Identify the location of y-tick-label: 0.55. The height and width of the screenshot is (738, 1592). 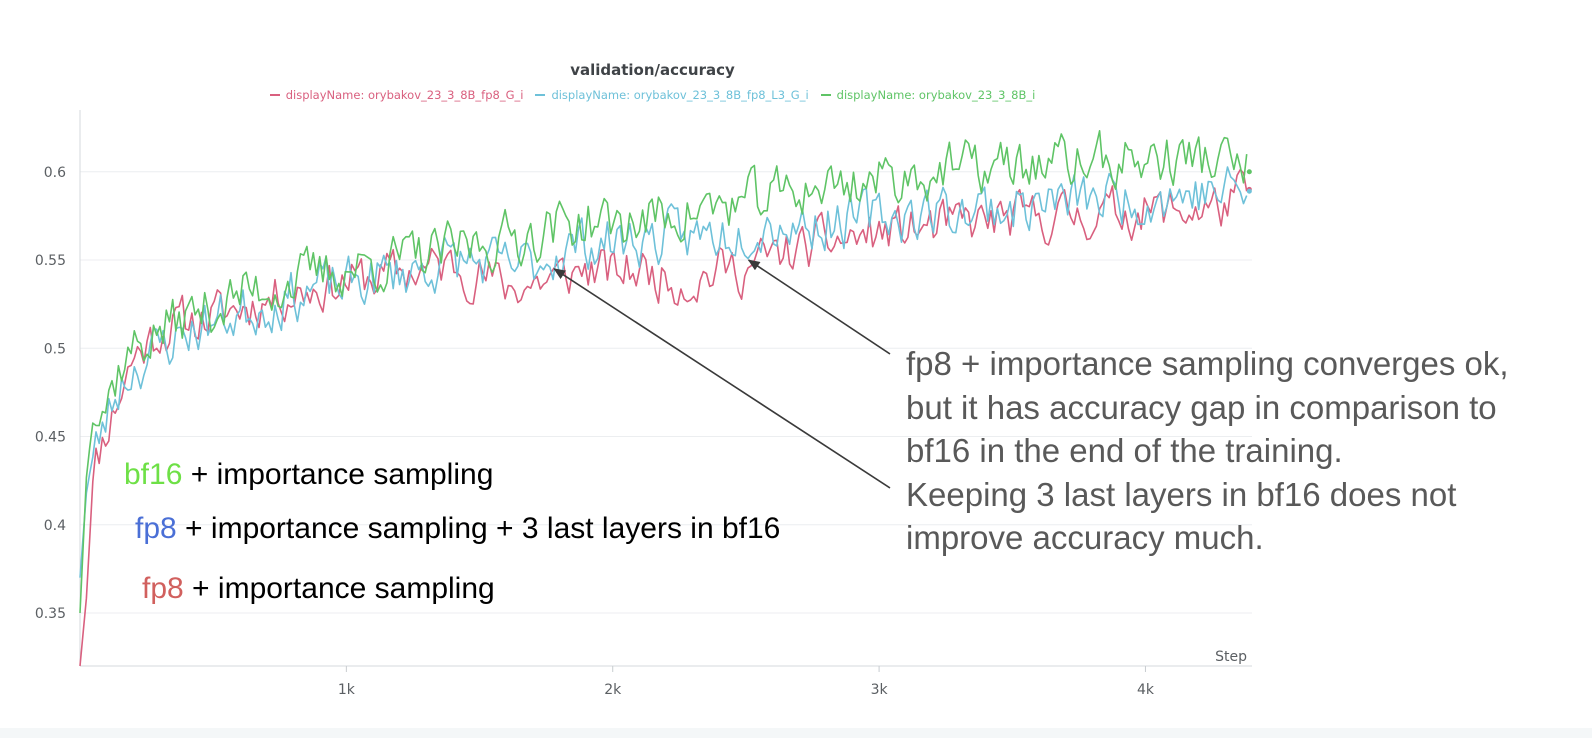
(50, 261).